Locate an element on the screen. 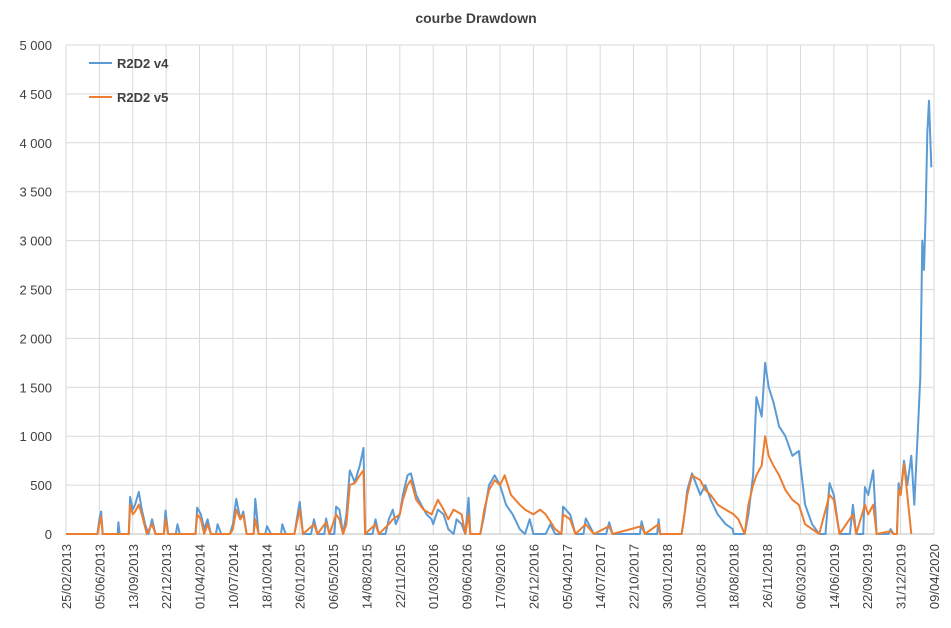  legend-label: R2D2 v4 is located at coordinates (143, 63).